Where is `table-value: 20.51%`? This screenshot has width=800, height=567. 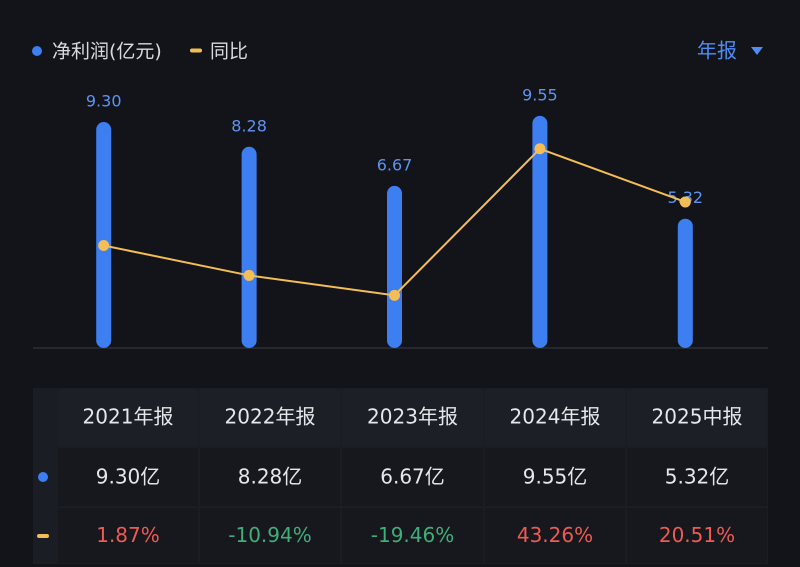 table-value: 20.51% is located at coordinates (697, 535).